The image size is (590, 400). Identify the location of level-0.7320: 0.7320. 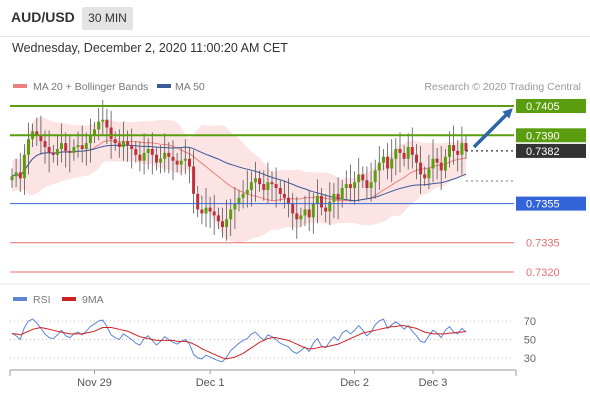
(285, 273).